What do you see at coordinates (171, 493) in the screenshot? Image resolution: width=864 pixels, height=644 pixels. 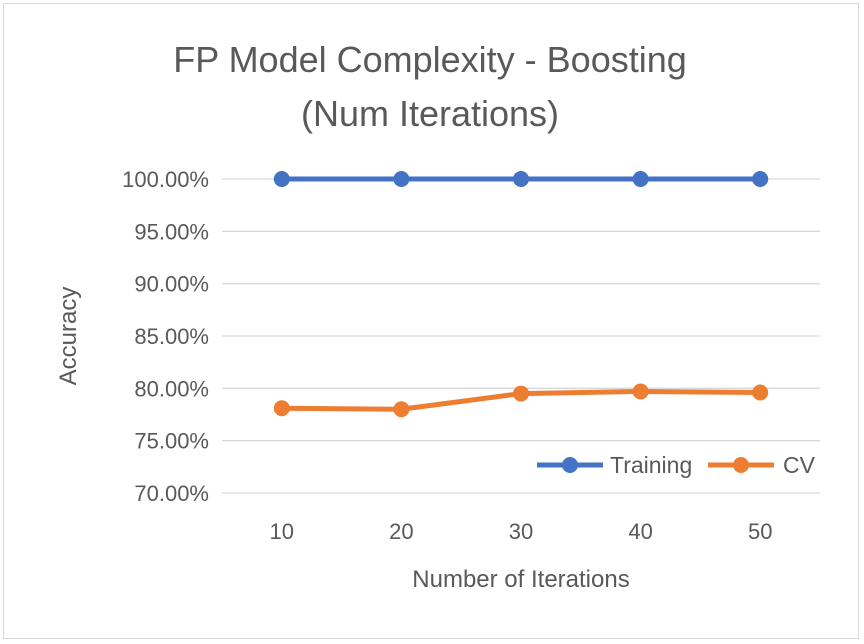 I see `y-tick-label: 70.00%` at bounding box center [171, 493].